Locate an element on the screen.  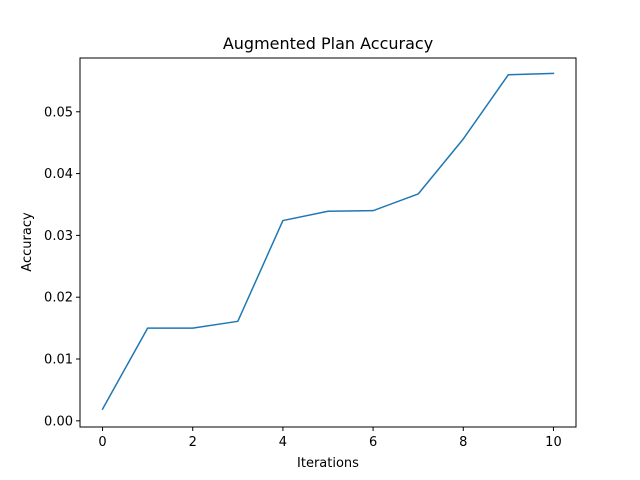
x-tick-label: 6 is located at coordinates (373, 442).